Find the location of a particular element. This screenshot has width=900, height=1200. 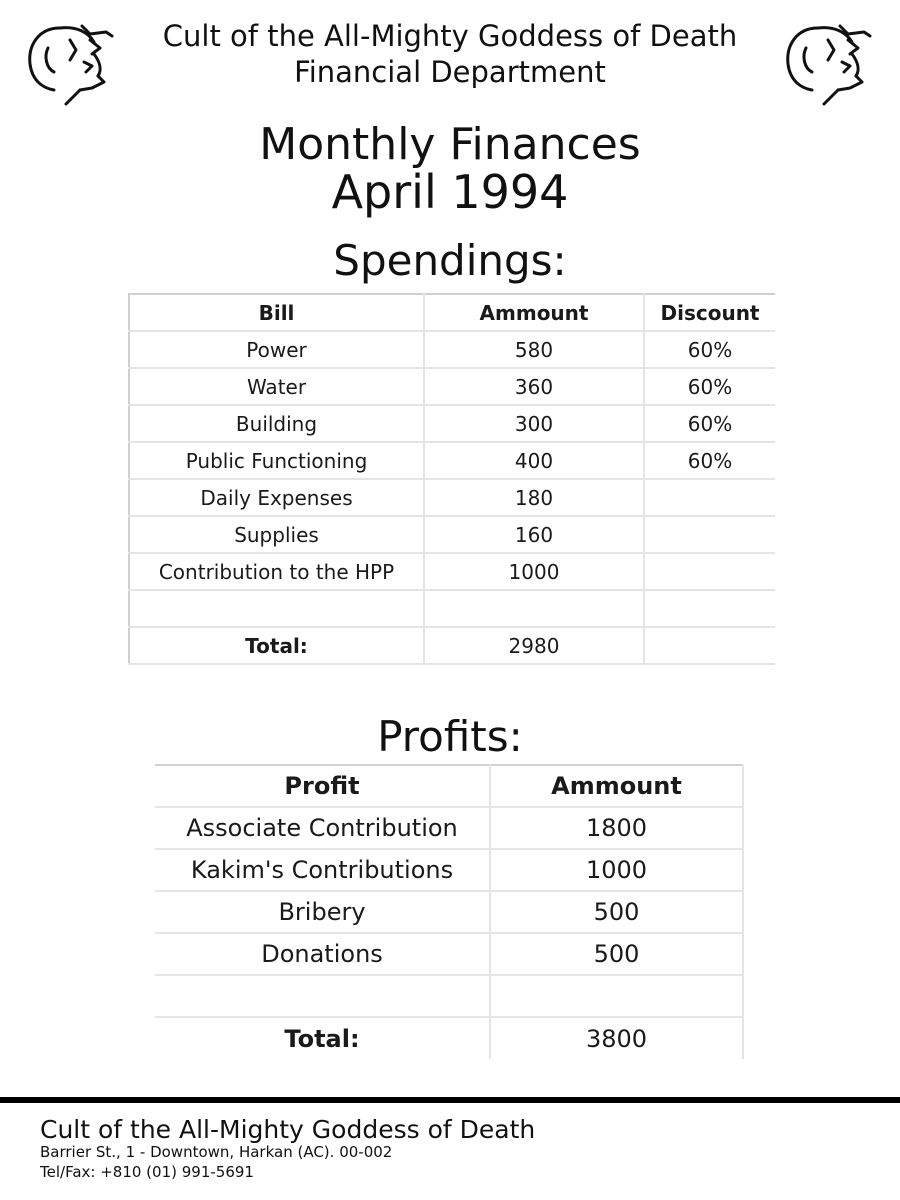

table-header-row: Bill Ammount Discount is located at coordinates (452, 313).